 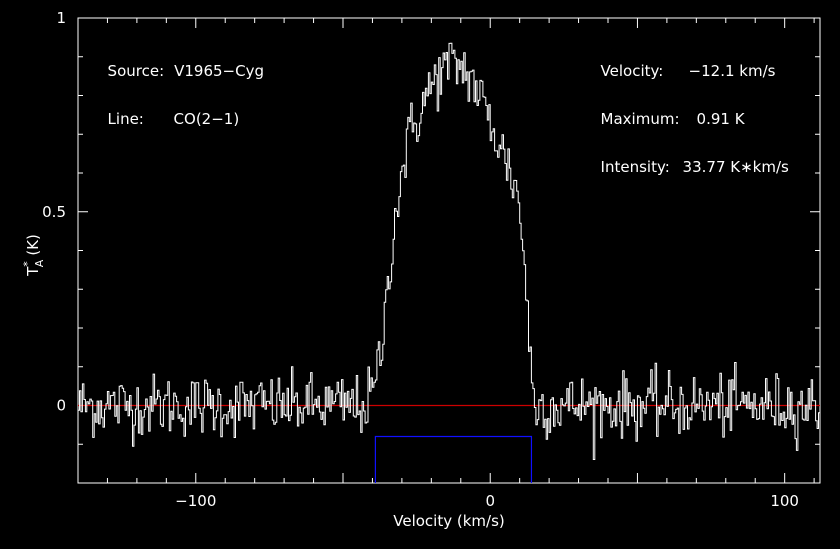 What do you see at coordinates (632, 71) in the screenshot?
I see `velocity-label: Velocity:` at bounding box center [632, 71].